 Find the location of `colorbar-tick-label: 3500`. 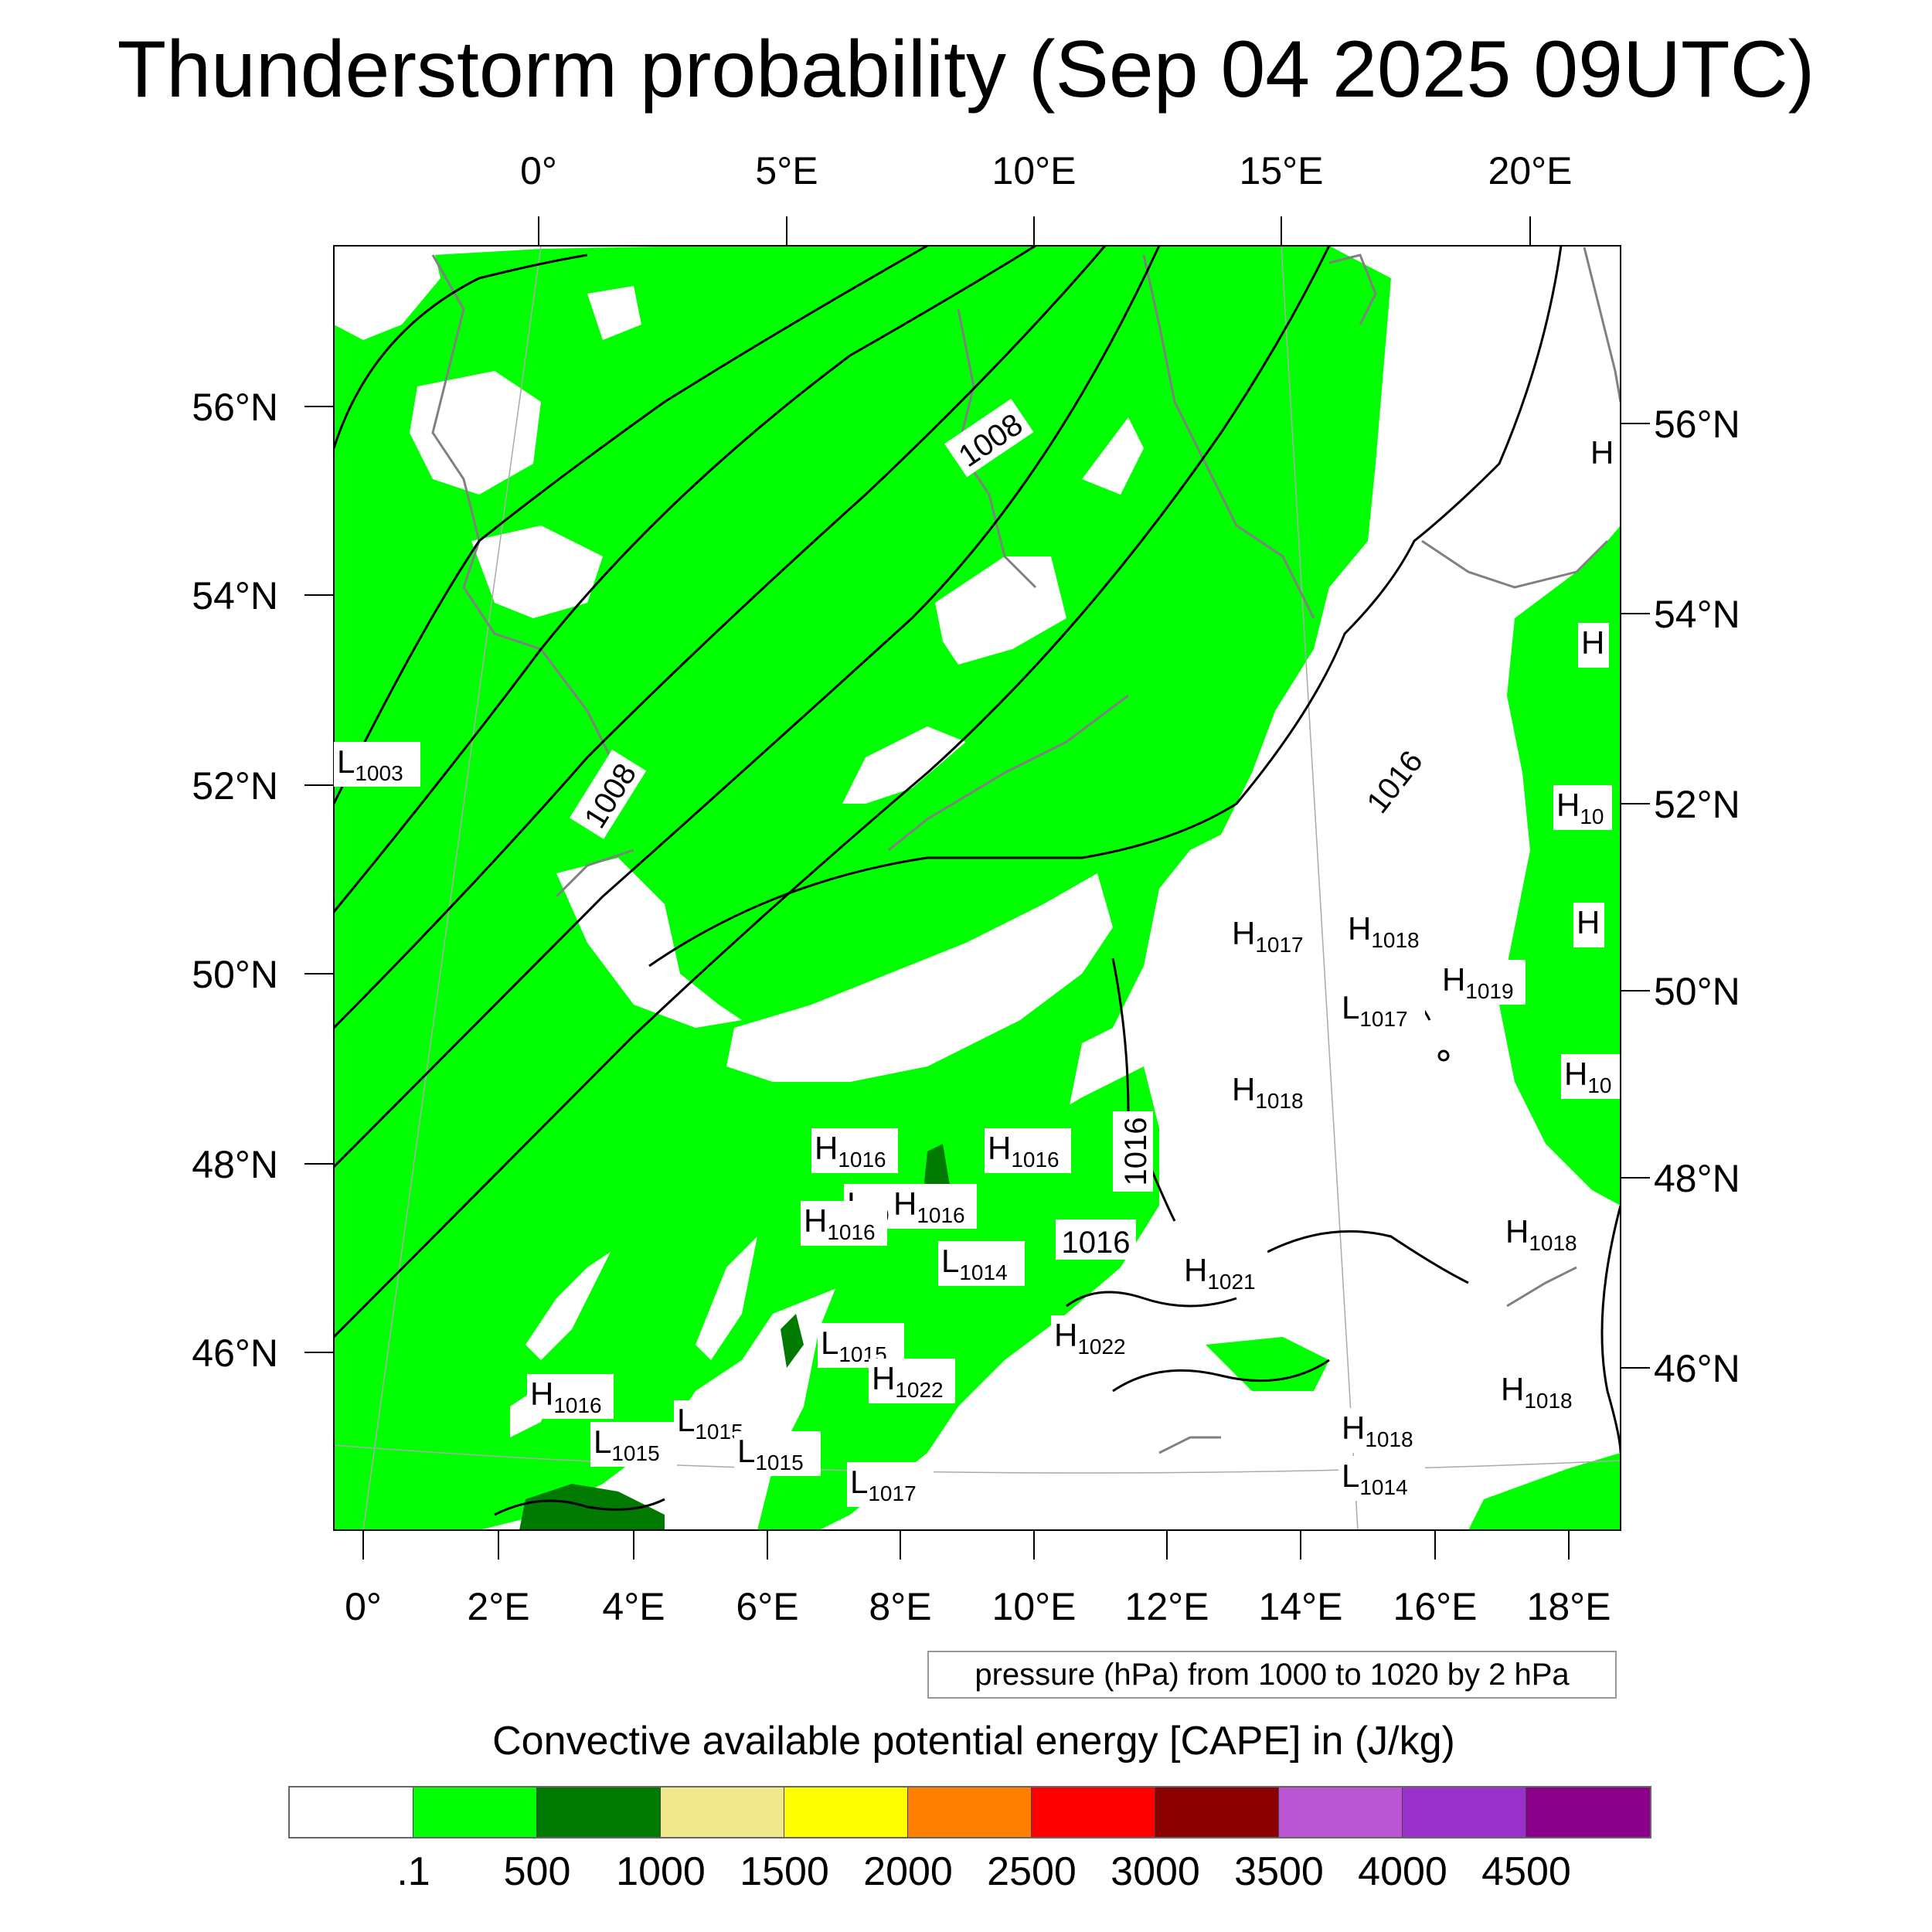

colorbar-tick-label: 3500 is located at coordinates (1279, 1871).